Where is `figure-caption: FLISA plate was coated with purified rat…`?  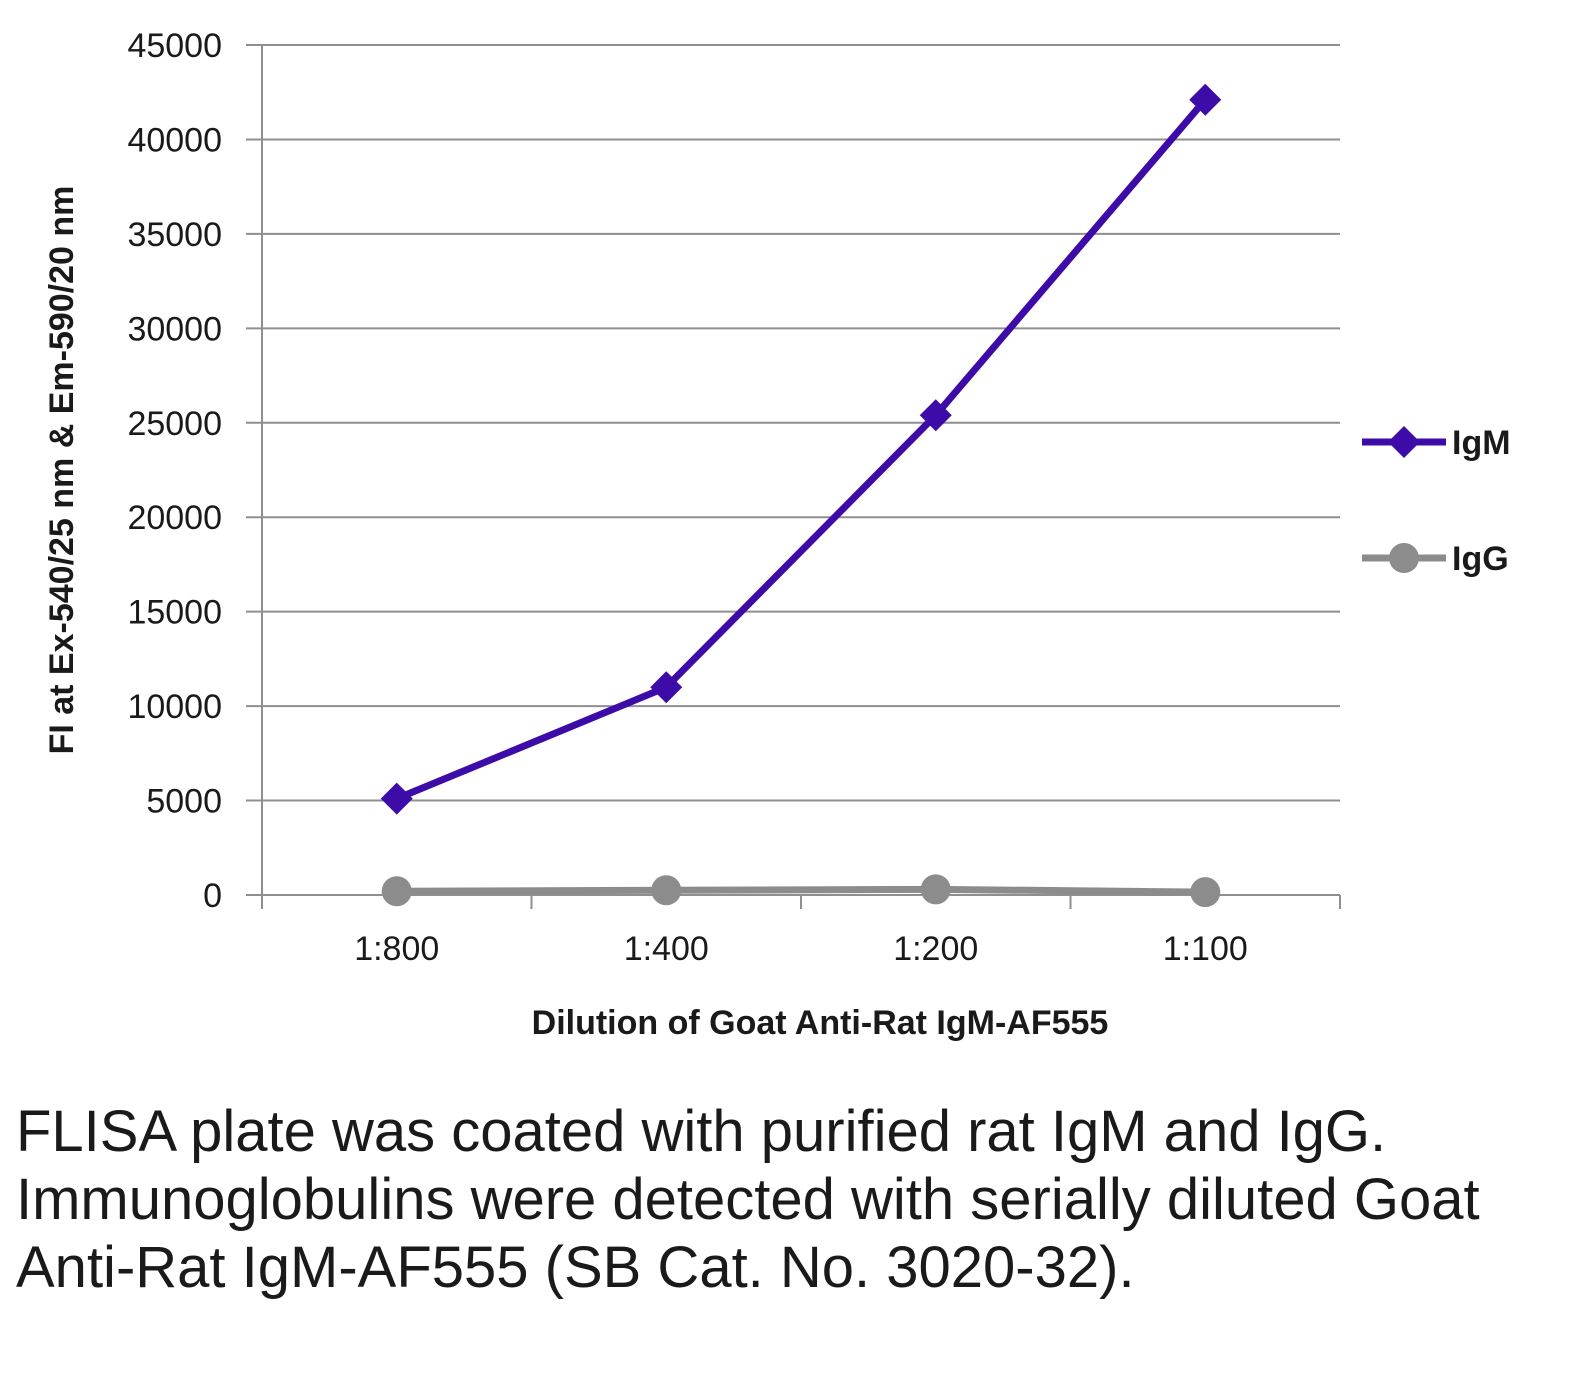
figure-caption: FLISA plate was coated with purified rat… is located at coordinates (748, 1199).